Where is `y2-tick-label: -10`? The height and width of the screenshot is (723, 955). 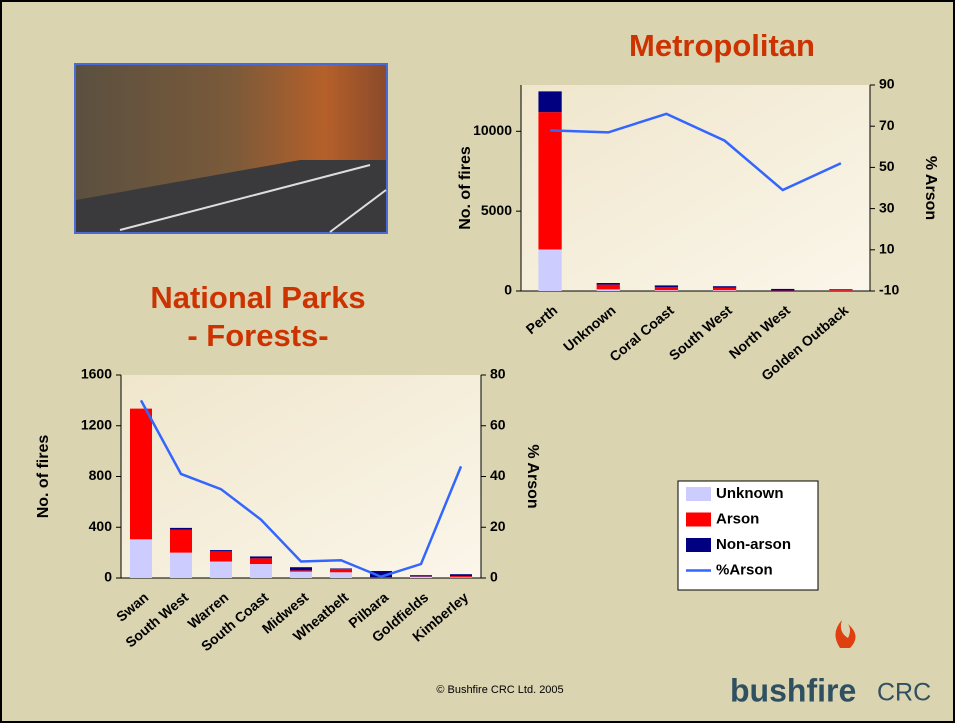 y2-tick-label: -10 is located at coordinates (889, 290).